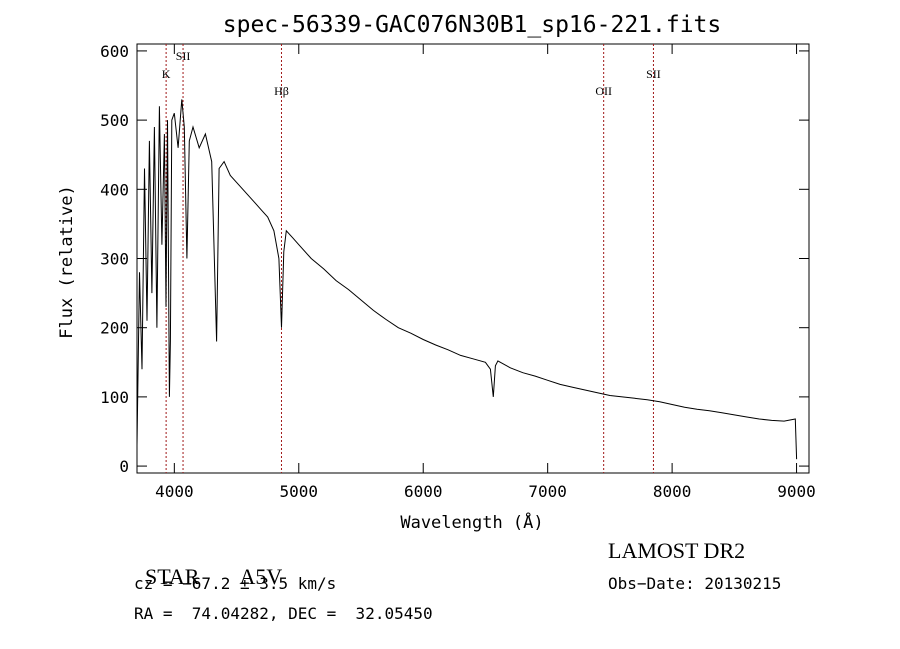 The image size is (900, 649). Describe the element at coordinates (695, 583) in the screenshot. I see `obs-date: Obs−Date: 20130215` at that location.